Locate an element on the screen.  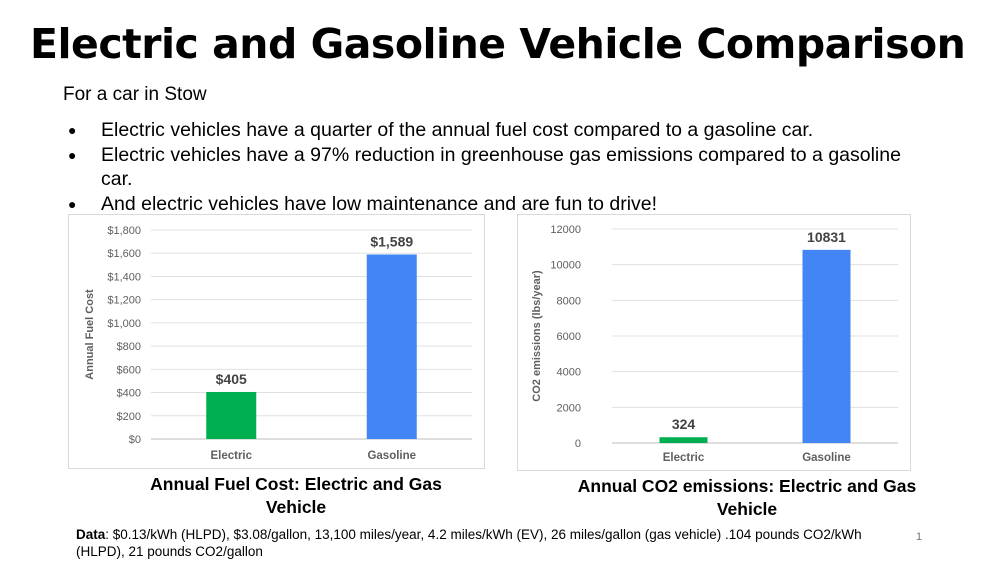
y-tick-label: $400 is located at coordinates (129, 394).